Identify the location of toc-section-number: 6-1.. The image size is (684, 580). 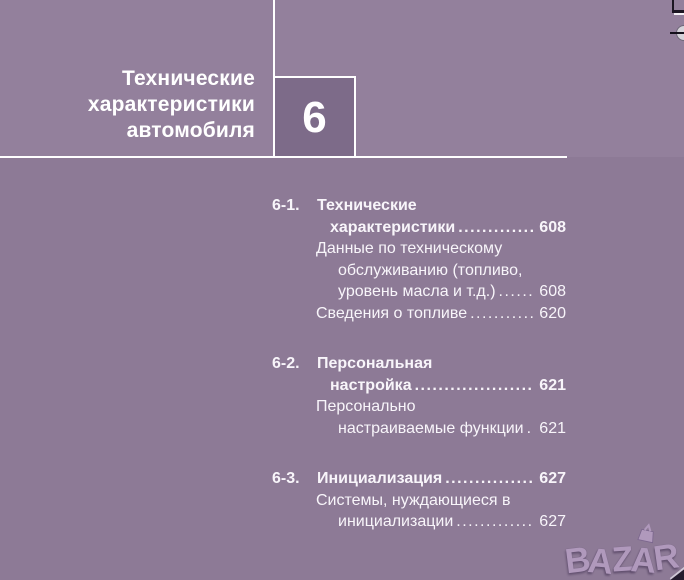
(286, 205).